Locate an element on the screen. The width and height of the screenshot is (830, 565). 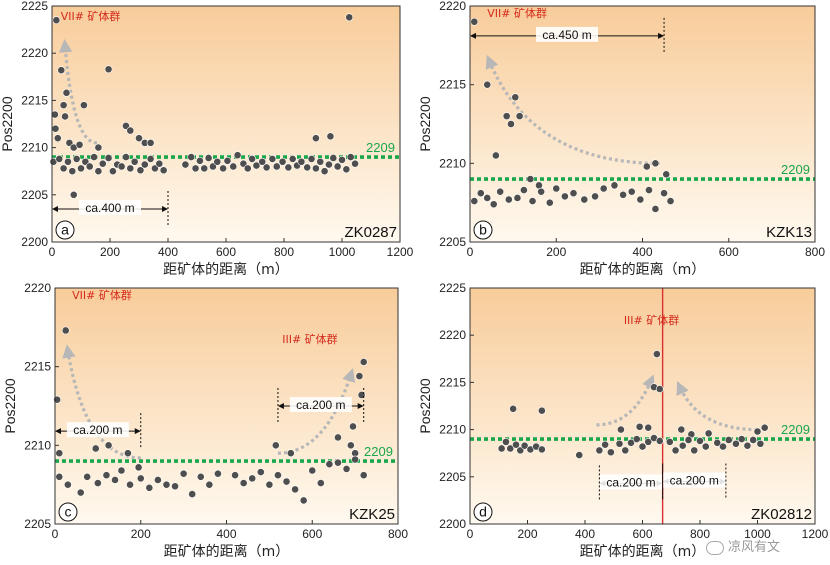
orebody-group-label: III# 矿体群 is located at coordinates (651, 320).